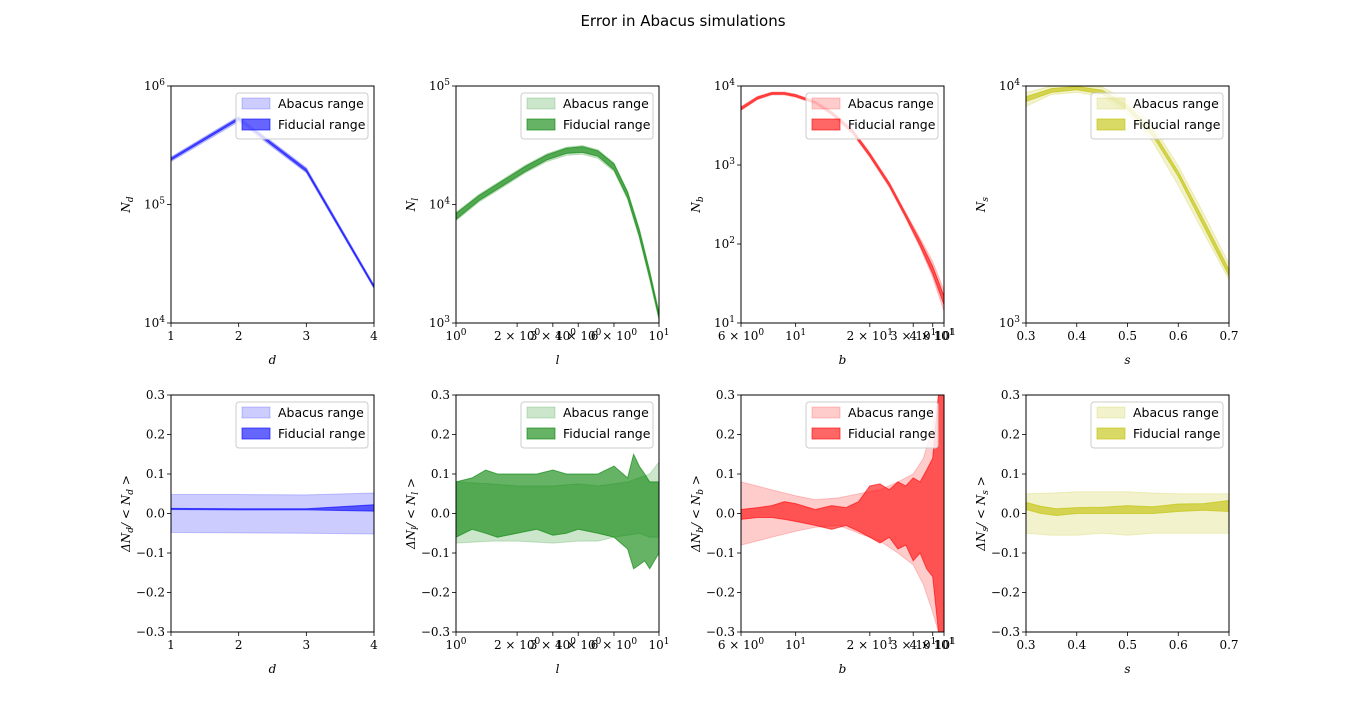 This screenshot has width=1366, height=711. What do you see at coordinates (171, 336) in the screenshot?
I see `x-tick-label: 1` at bounding box center [171, 336].